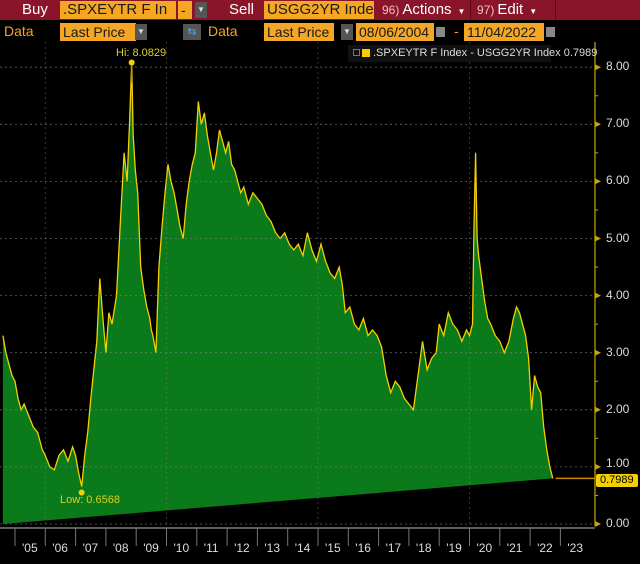  What do you see at coordinates (181, 548) in the screenshot?
I see `x-tick-label: '10` at bounding box center [181, 548].